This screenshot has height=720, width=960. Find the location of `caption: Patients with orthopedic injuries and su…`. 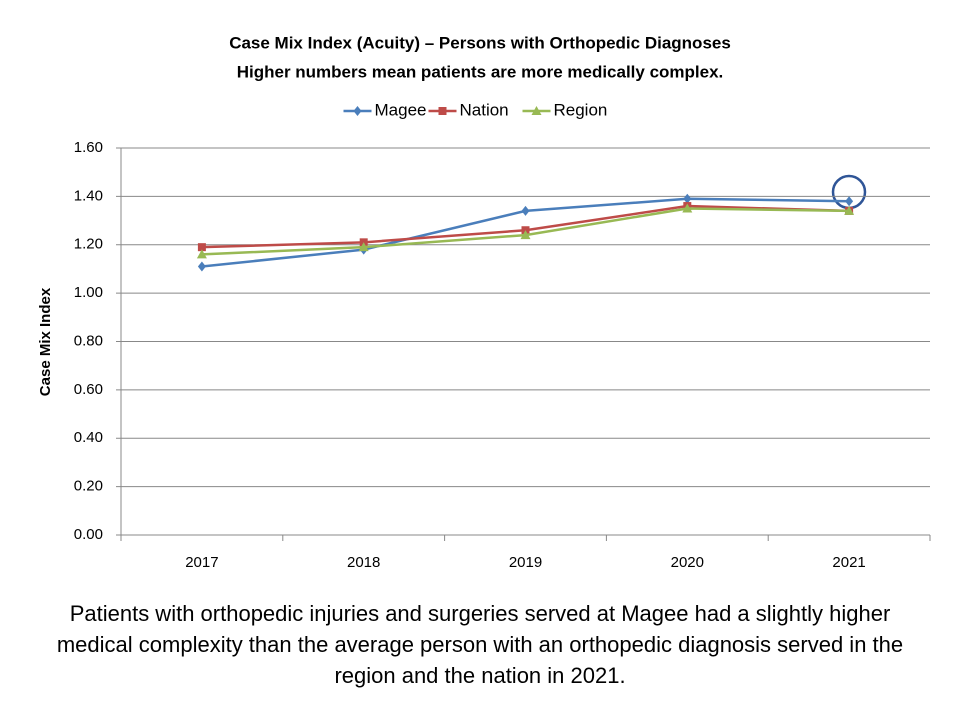

caption: Patients with orthopedic injuries and su… is located at coordinates (480, 644).